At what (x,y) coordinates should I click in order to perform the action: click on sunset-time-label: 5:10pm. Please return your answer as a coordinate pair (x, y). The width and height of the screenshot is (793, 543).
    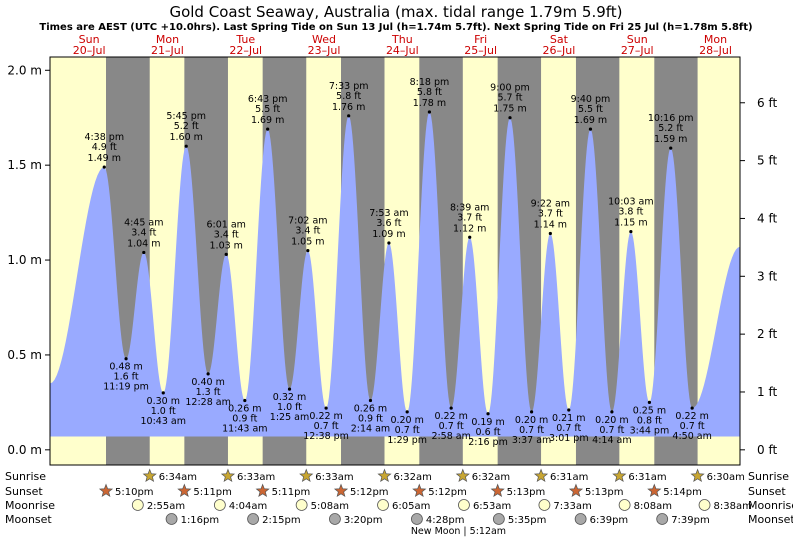
    Looking at the image, I should click on (134, 492).